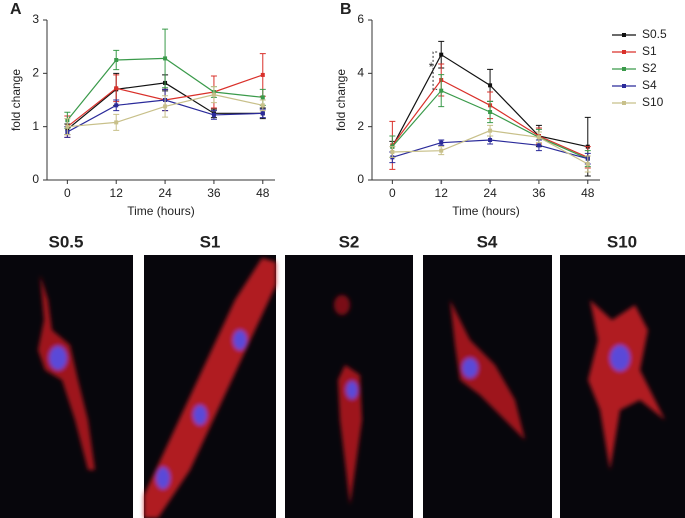 The height and width of the screenshot is (518, 685). What do you see at coordinates (653, 102) in the screenshot?
I see `legend-label: S10` at bounding box center [653, 102].